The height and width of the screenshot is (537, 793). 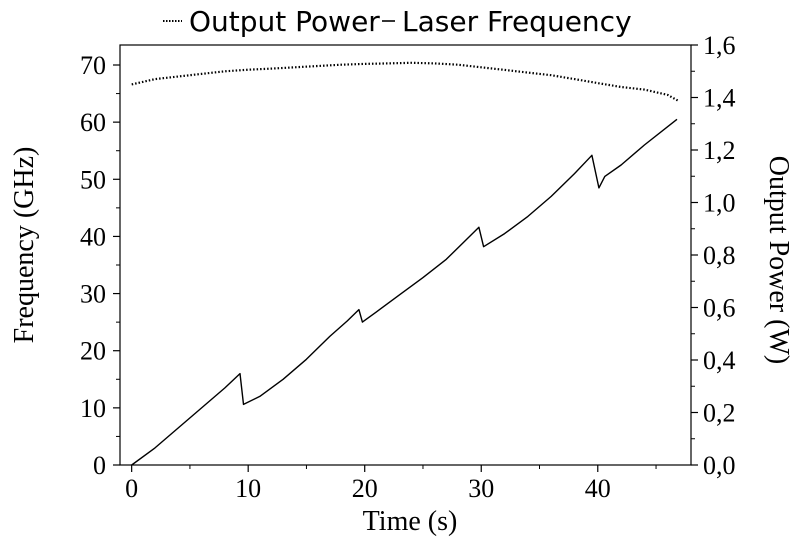 I want to click on x-tick-label: 40, so click(x=598, y=488).